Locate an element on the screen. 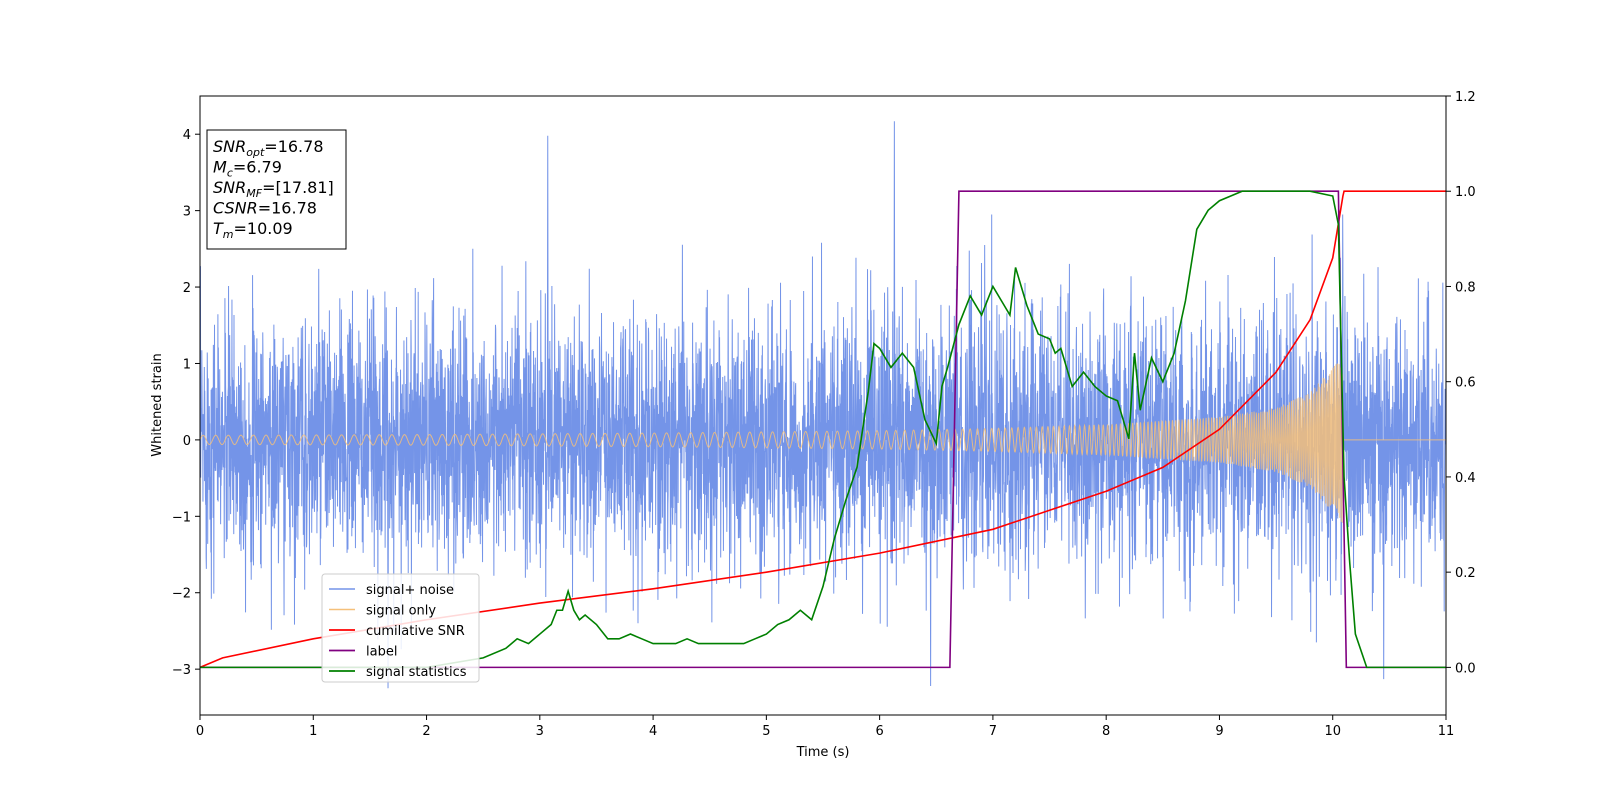 This screenshot has width=1600, height=800. y-axis-left: −3 −2 −1 0 1 2 3 4 is located at coordinates (186, 403).